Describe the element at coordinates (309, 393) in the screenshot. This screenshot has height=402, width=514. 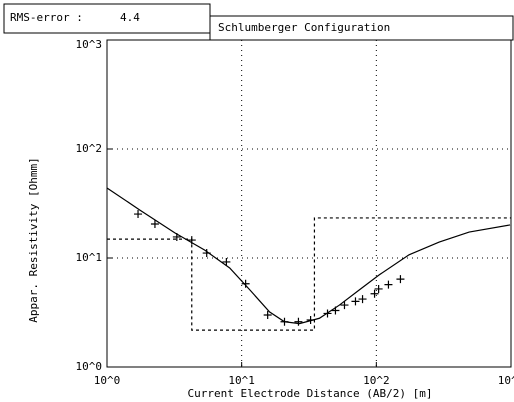
I see `x-axis-label: Current Electrode Distance (AB/2) [m]` at that location.